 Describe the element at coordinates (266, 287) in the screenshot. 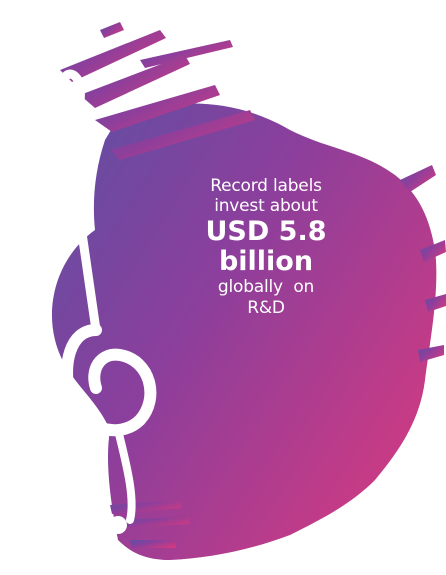

I see `caption-line-3: globally on` at that location.